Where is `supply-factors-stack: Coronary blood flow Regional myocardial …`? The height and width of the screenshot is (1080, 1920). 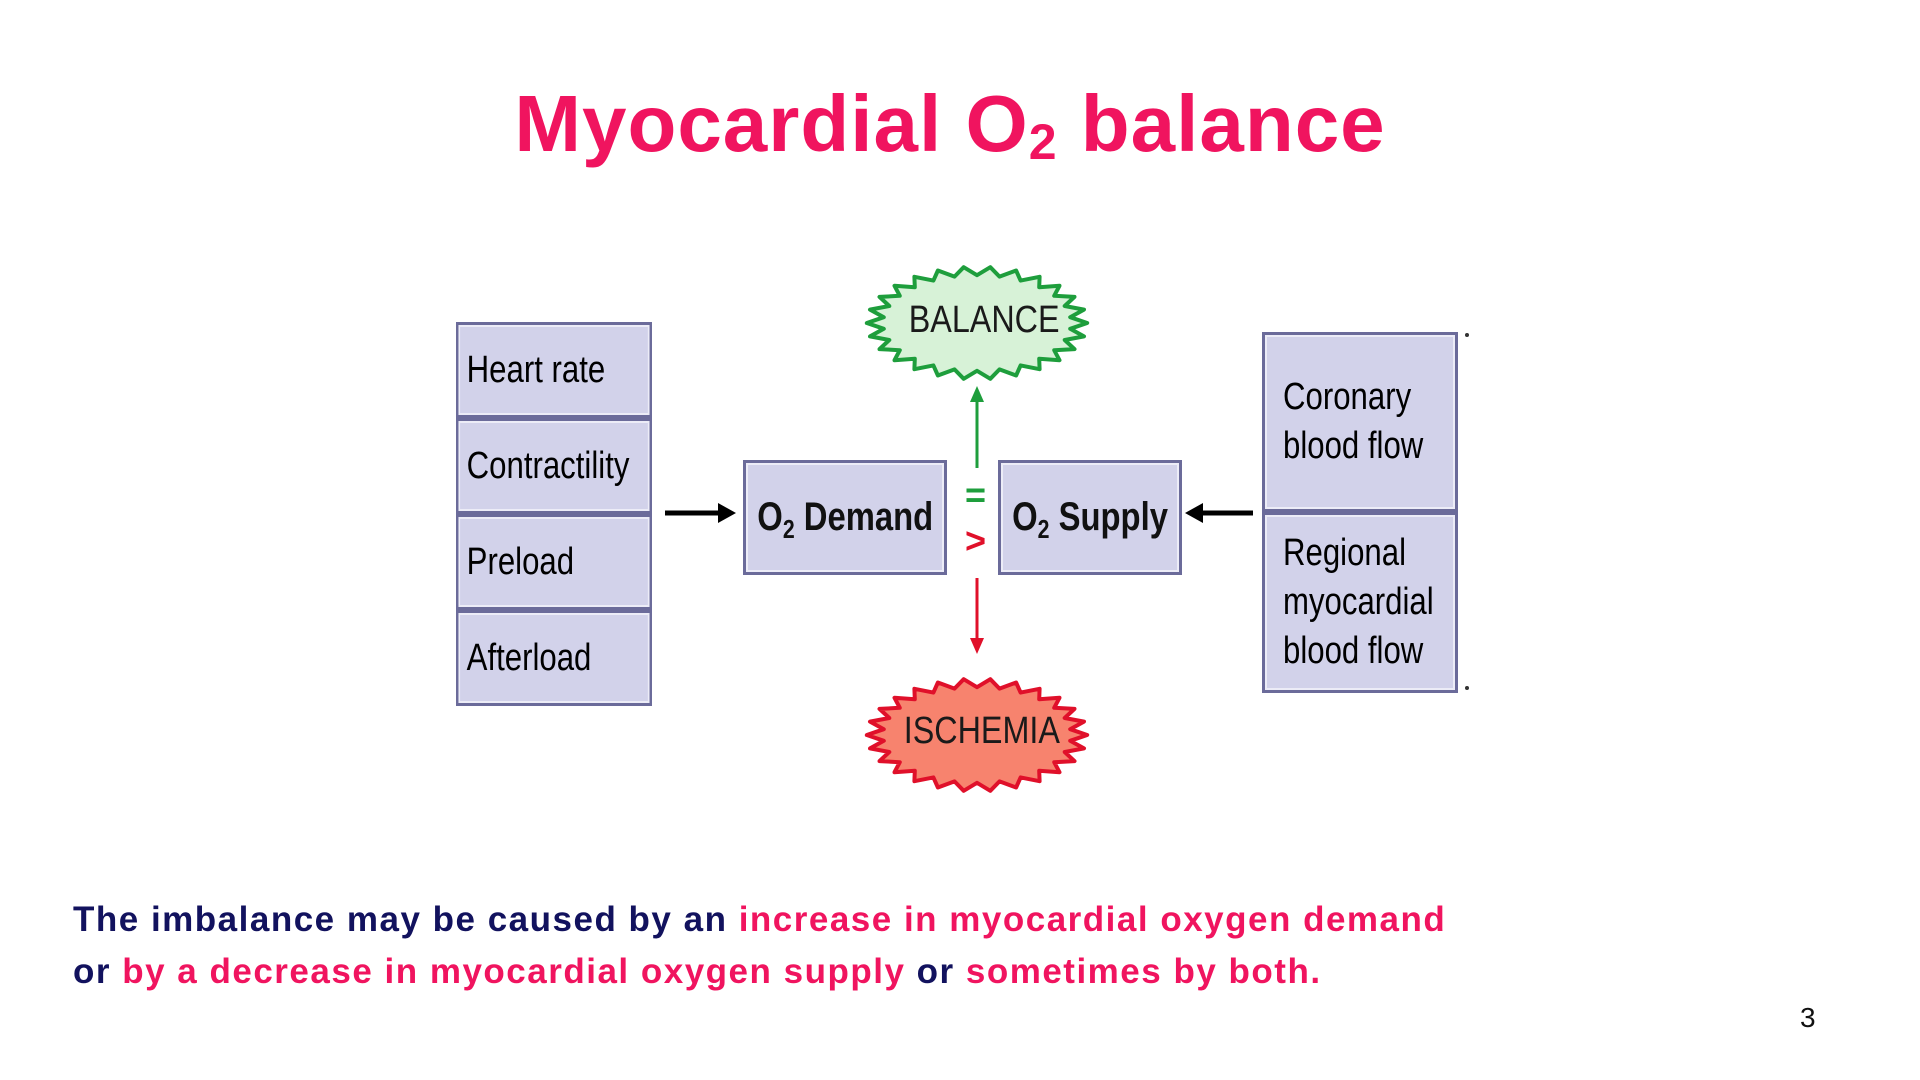
supply-factors-stack: Coronary blood flow Regional myocardial … is located at coordinates (1360, 512).